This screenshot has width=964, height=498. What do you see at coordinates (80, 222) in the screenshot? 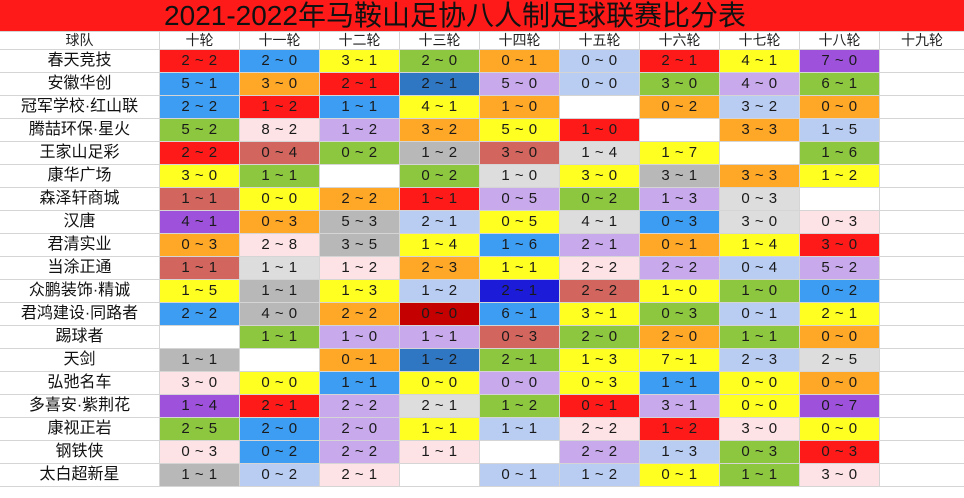
I see `team-name: 汉唐` at bounding box center [80, 222].